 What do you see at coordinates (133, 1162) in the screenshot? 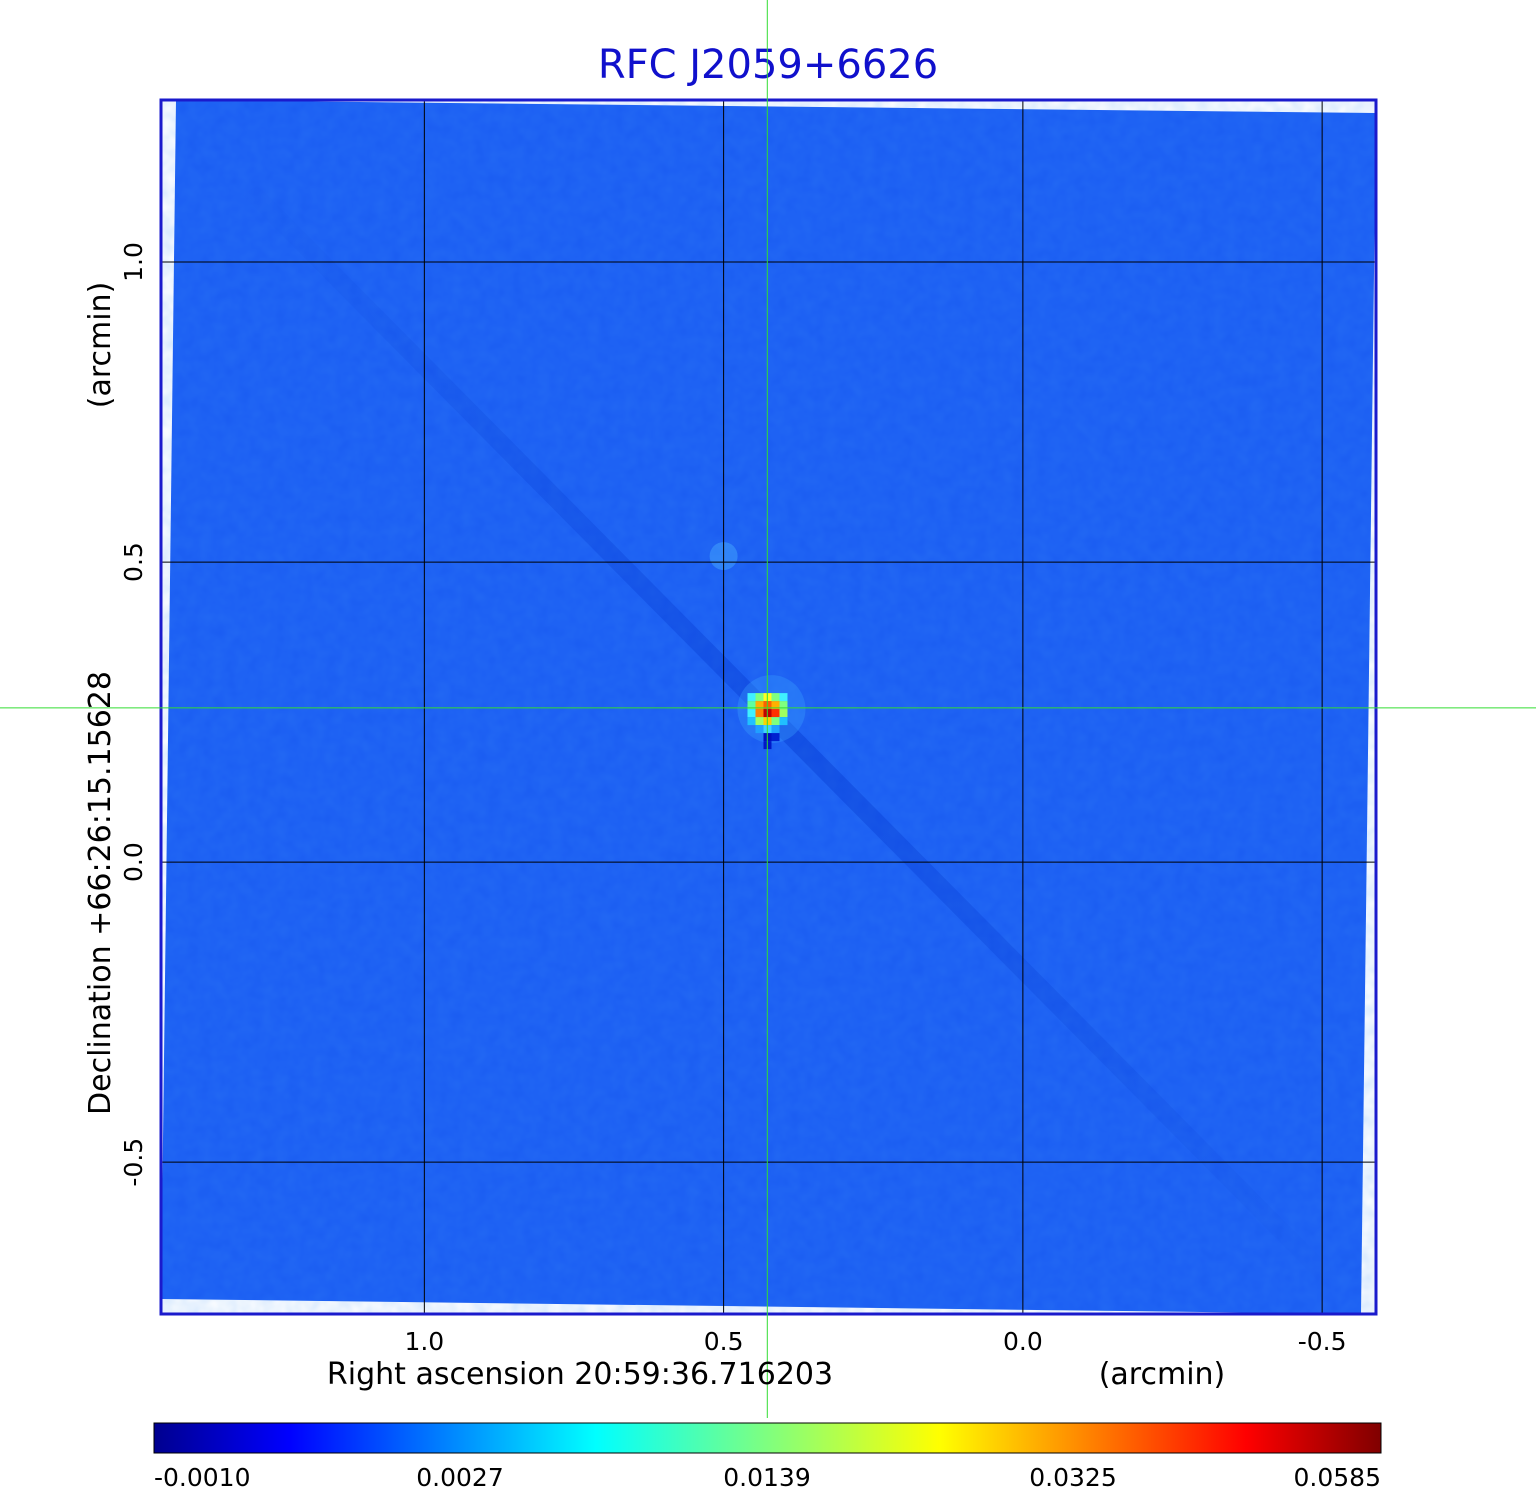
I see `y-tick-label: -0.5` at bounding box center [133, 1162].